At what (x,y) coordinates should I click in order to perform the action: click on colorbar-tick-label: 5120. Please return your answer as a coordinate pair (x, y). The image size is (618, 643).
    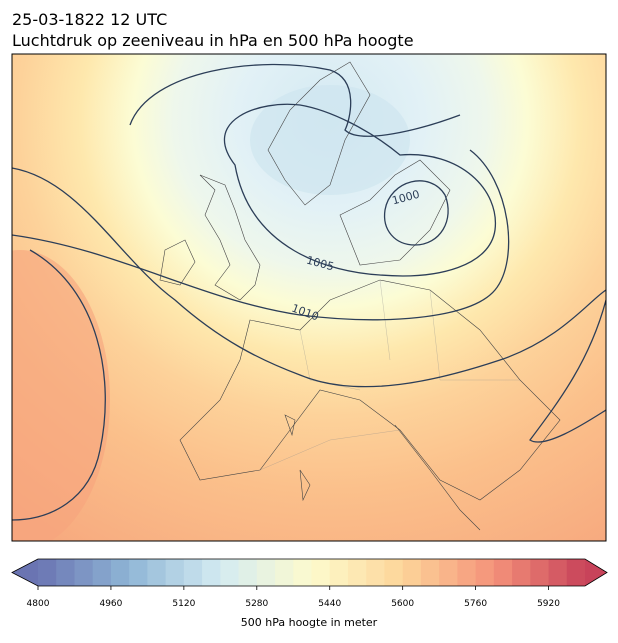
    Looking at the image, I should click on (183, 604).